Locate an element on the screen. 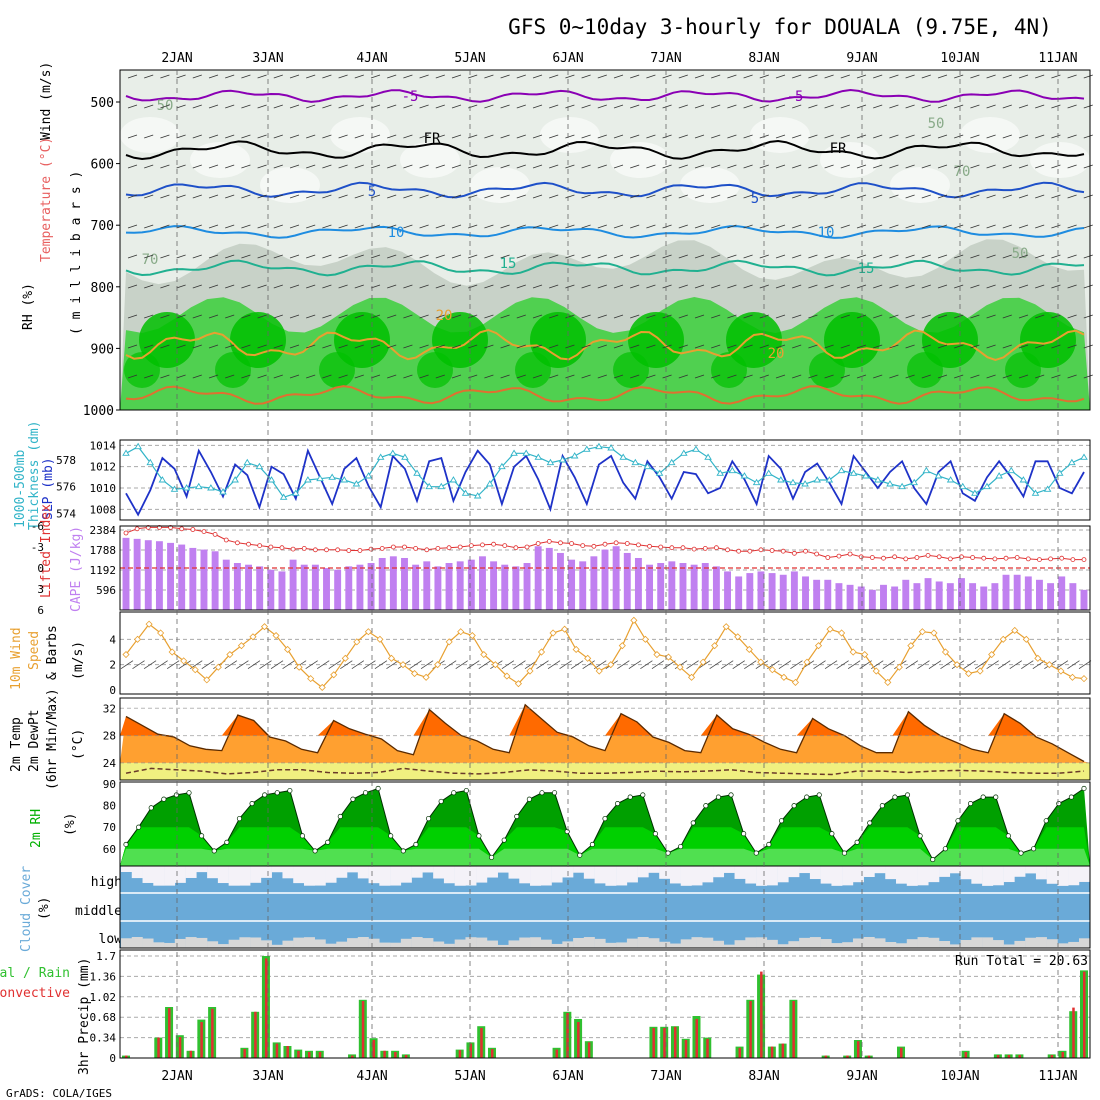 The height and width of the screenshot is (1100, 1100). contour-label: 50 is located at coordinates (165, 106).